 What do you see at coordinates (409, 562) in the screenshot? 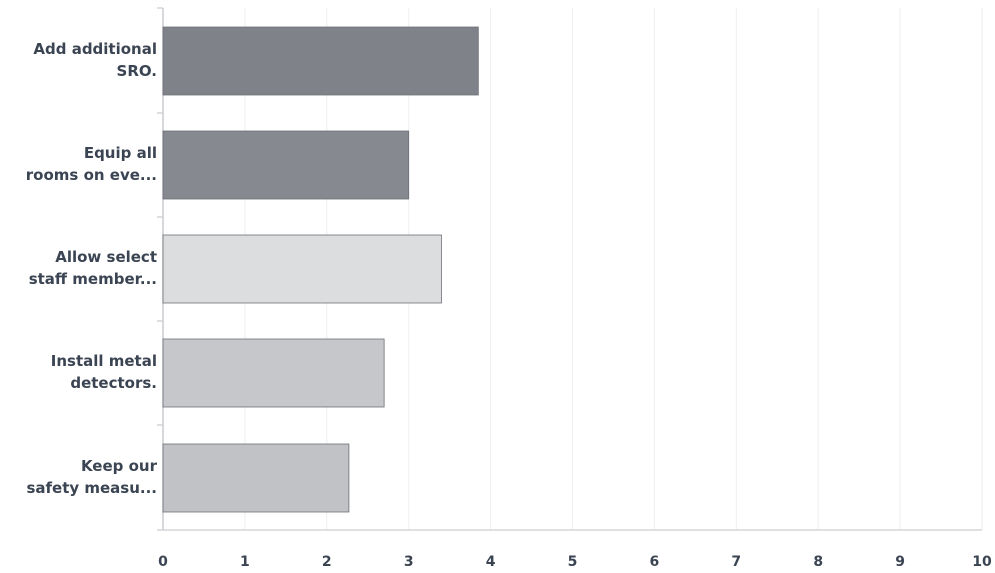
I see `x-tick-label: 3` at bounding box center [409, 562].